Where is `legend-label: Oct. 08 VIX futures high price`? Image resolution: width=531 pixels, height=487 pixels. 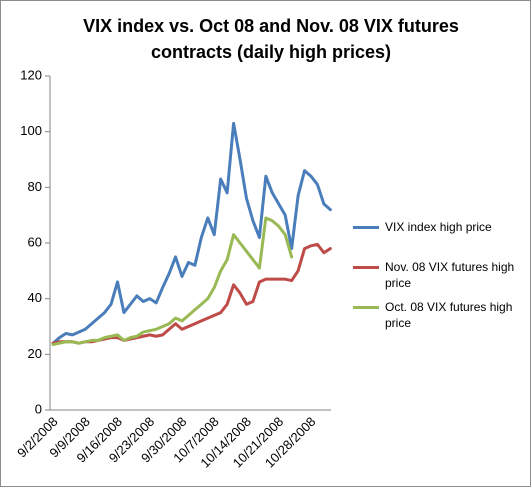 legend-label: Oct. 08 VIX futures high price is located at coordinates (449, 315).